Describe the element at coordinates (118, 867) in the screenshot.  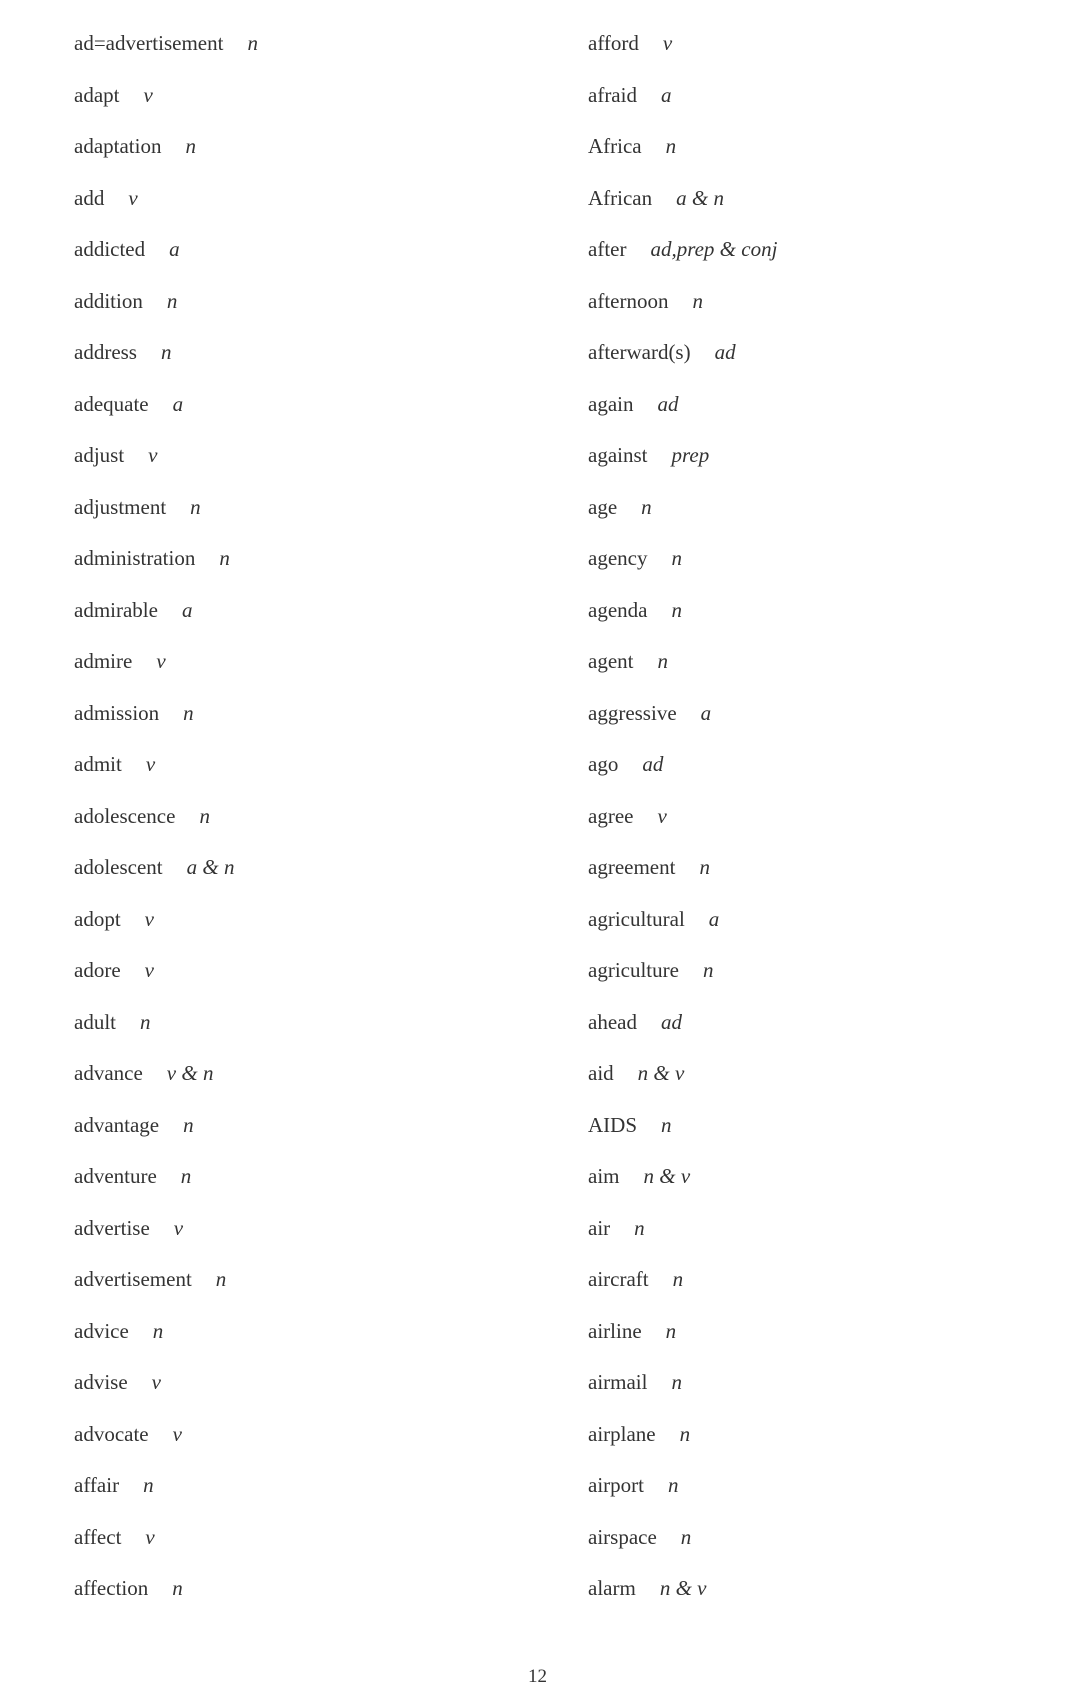
I see `entry-word: adolescent` at that location.